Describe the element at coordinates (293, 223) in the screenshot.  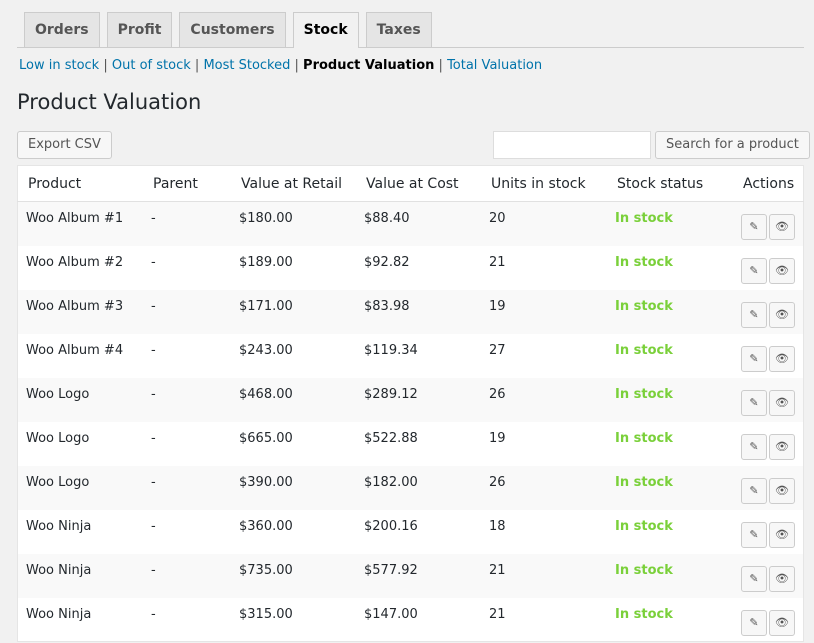
I see `value-at-retail: $180.00` at that location.